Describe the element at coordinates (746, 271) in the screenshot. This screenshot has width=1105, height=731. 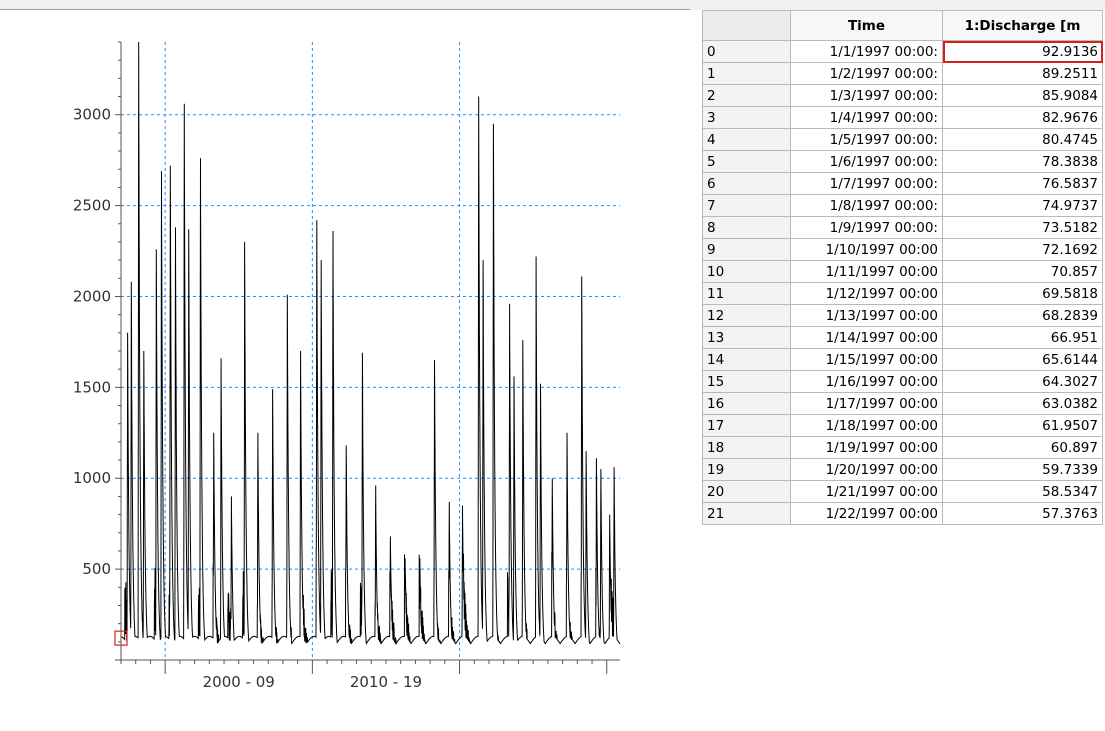
I see `row-index-cell: 10` at that location.